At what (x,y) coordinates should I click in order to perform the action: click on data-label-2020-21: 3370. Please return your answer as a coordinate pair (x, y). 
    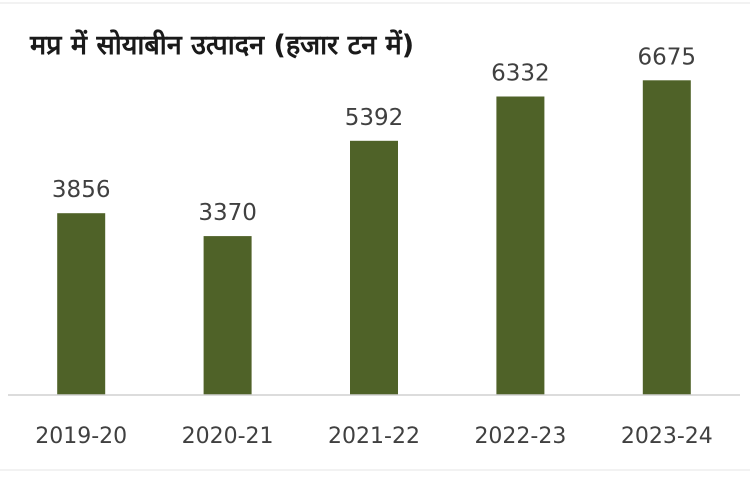
    Looking at the image, I should click on (227, 213).